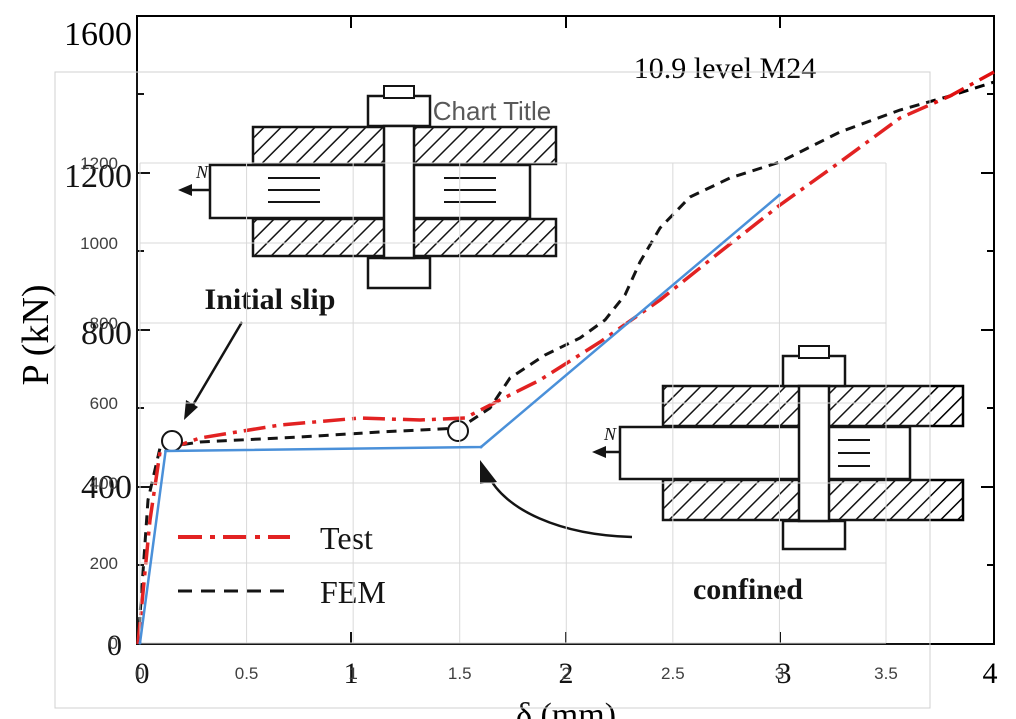  What do you see at coordinates (247, 673) in the screenshot?
I see `overlay-x-tick-label: 0.5` at bounding box center [247, 673].